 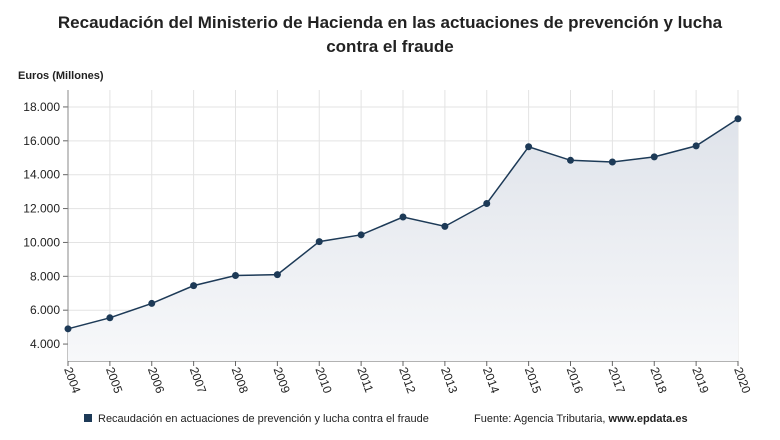 I want to click on x-tick-label: 2019, so click(x=700, y=380).